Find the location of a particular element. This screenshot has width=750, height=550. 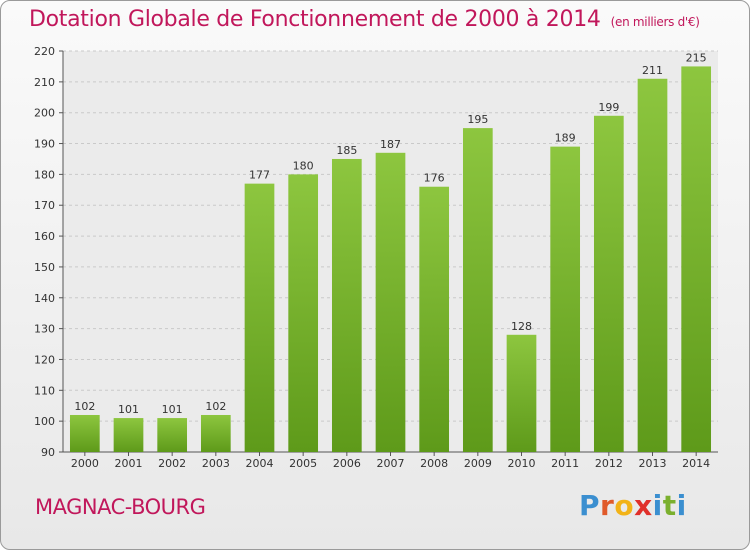

y-tick-label: 140 is located at coordinates (44, 298).